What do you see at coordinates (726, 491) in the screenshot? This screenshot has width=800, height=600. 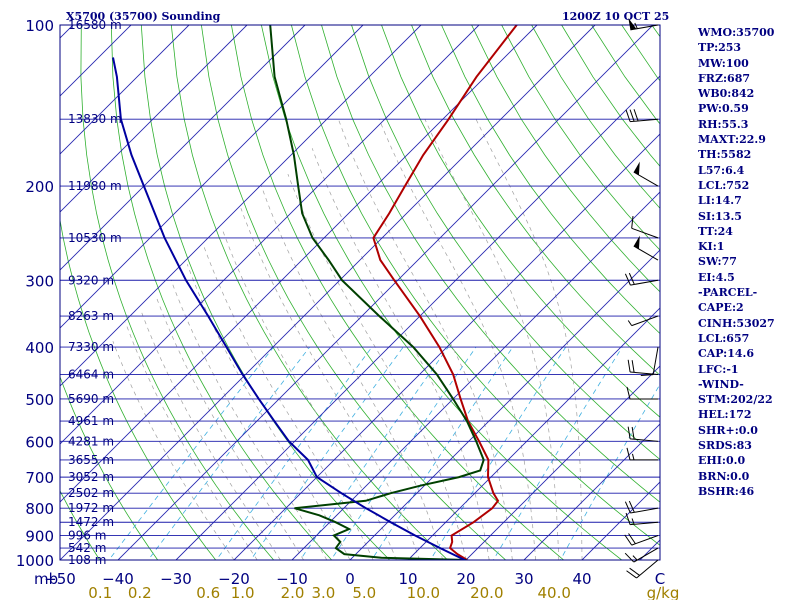 I see `stability-index-item: BSHR:46` at bounding box center [726, 491].